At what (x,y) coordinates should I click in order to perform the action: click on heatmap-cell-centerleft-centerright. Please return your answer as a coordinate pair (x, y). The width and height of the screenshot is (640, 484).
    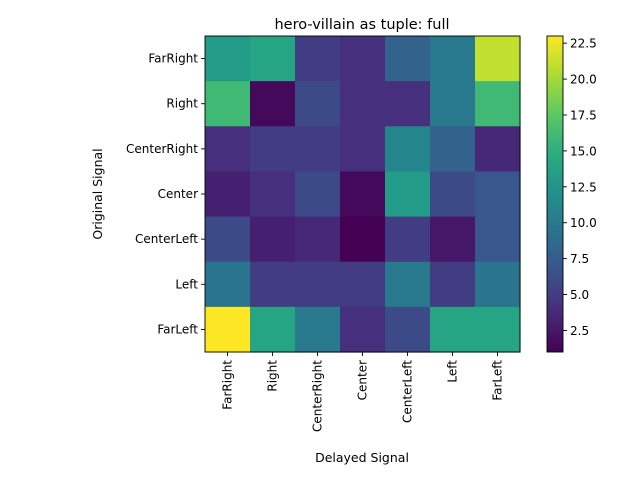
    Looking at the image, I should click on (318, 239).